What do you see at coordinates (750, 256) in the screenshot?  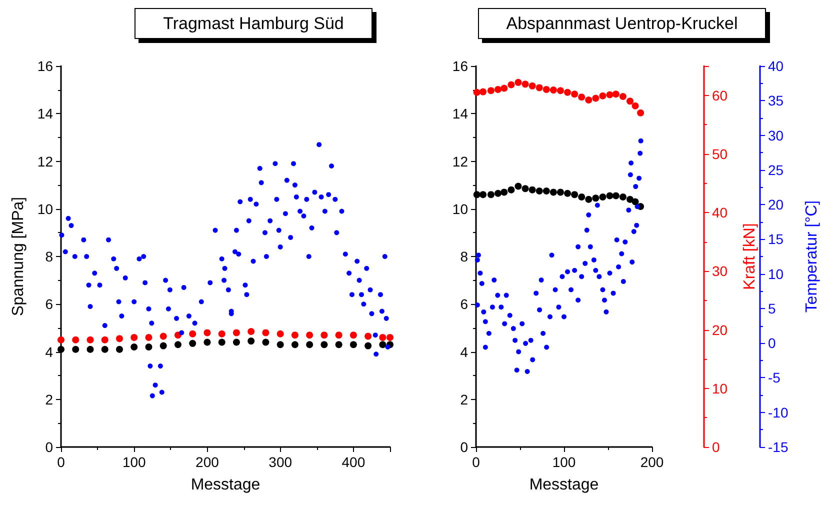 I see `y2-axis-title: Kraft [kN]` at bounding box center [750, 256].